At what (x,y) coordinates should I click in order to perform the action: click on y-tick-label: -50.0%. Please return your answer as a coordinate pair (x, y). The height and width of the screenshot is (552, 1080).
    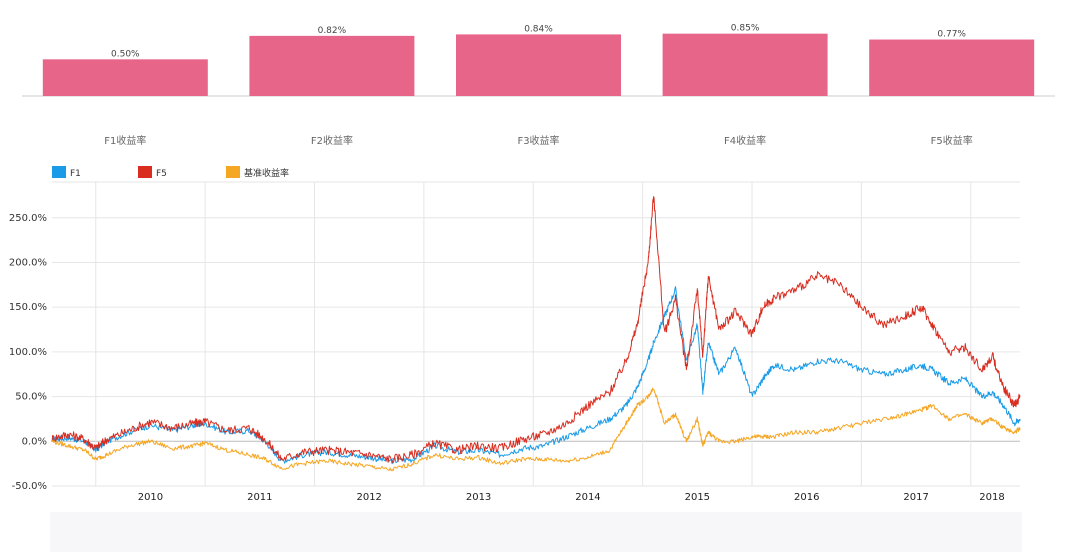
    Looking at the image, I should click on (29, 486).